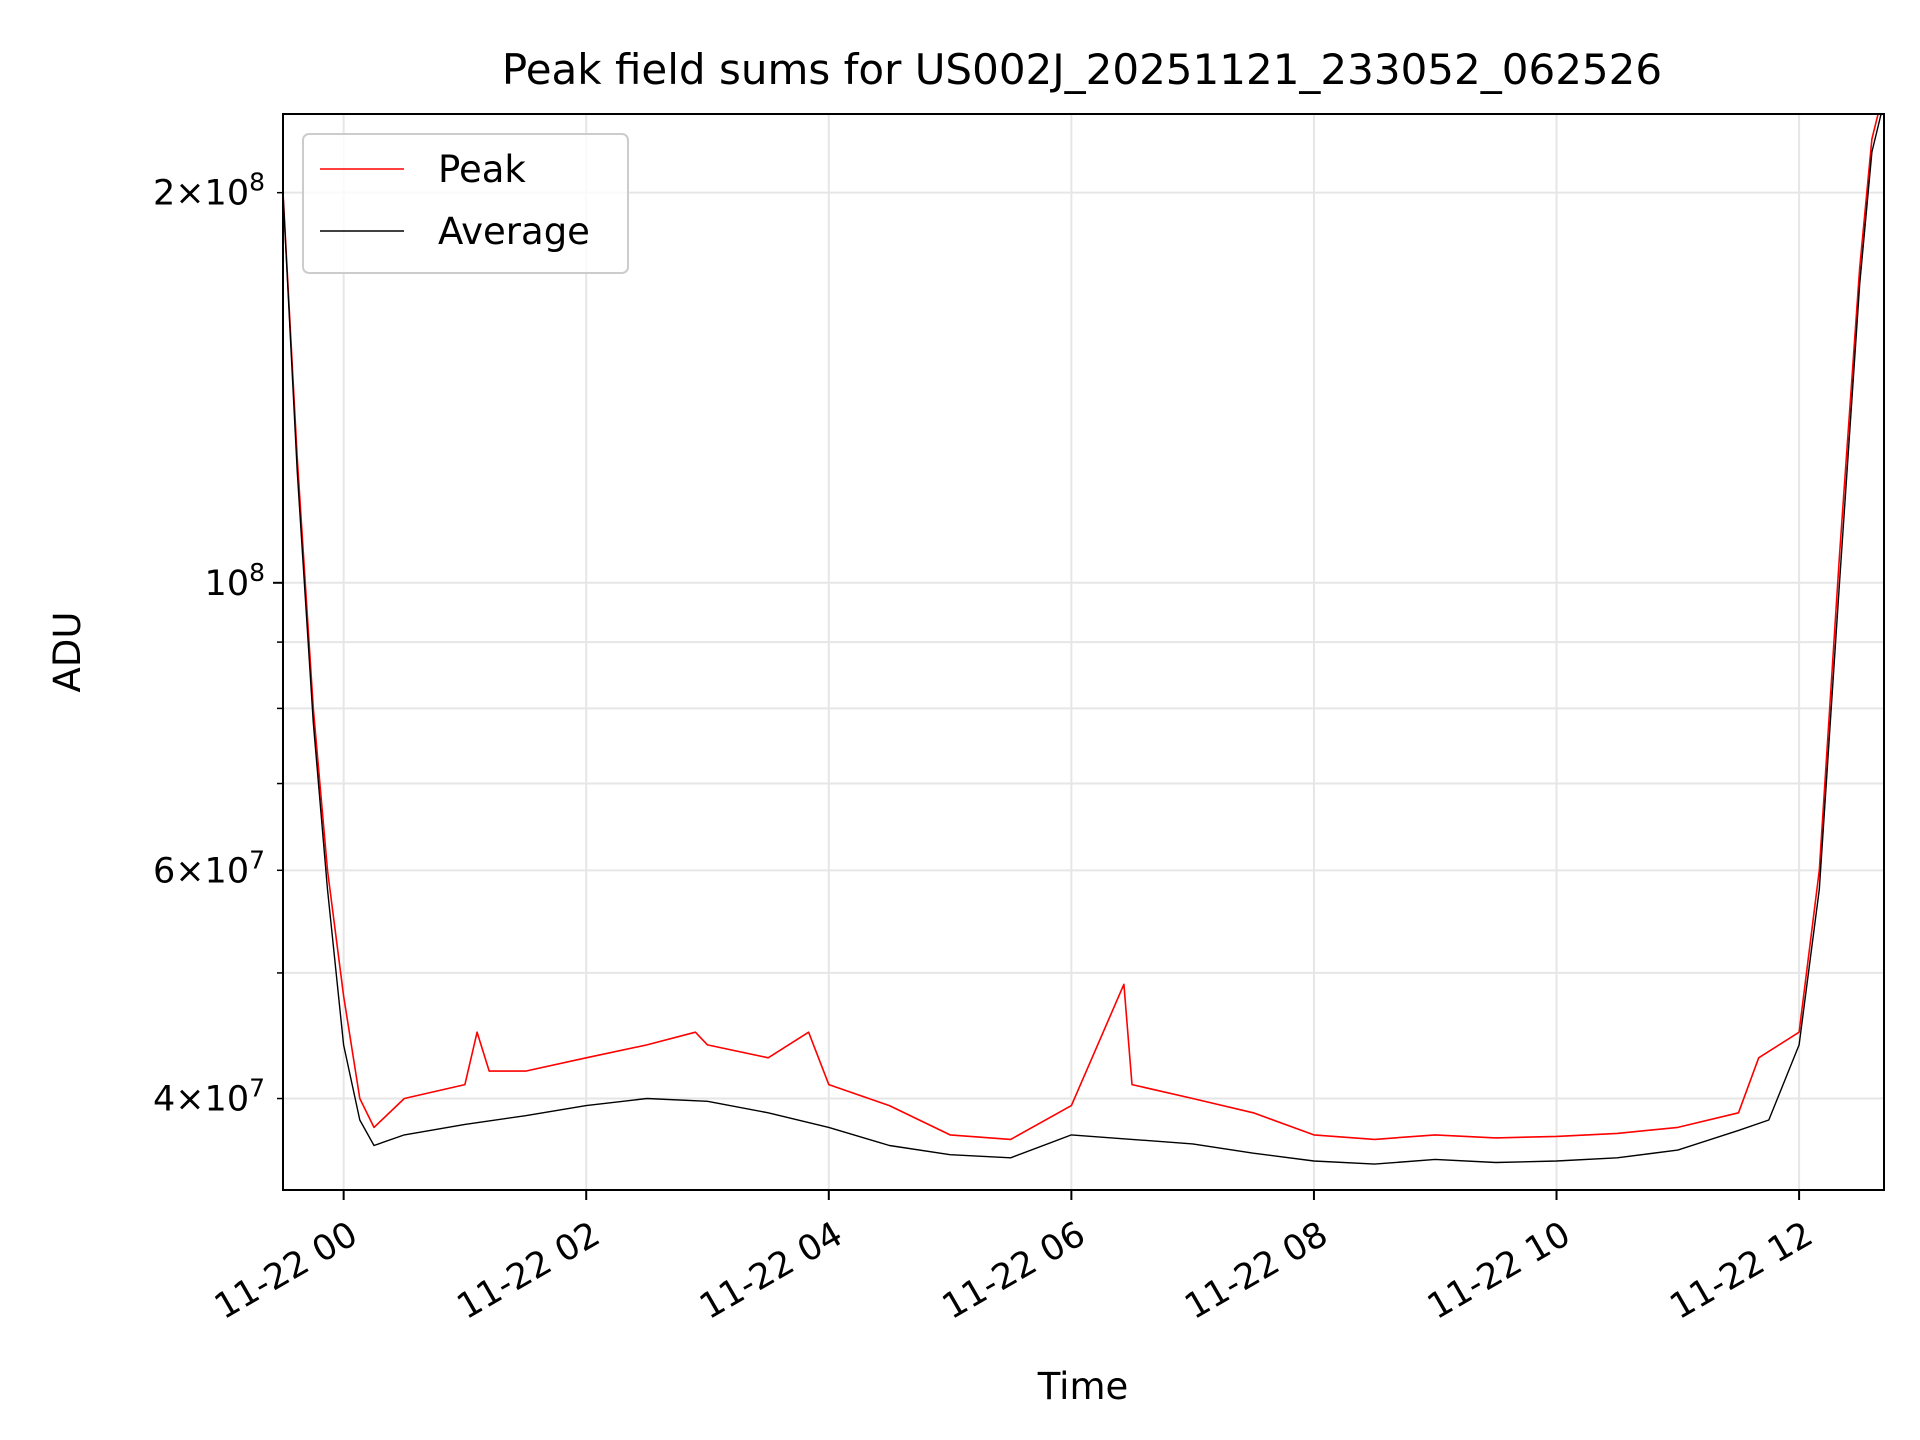 This screenshot has height=1440, width=1920. I want to click on x-axis-label: Time, so click(1083, 1386).